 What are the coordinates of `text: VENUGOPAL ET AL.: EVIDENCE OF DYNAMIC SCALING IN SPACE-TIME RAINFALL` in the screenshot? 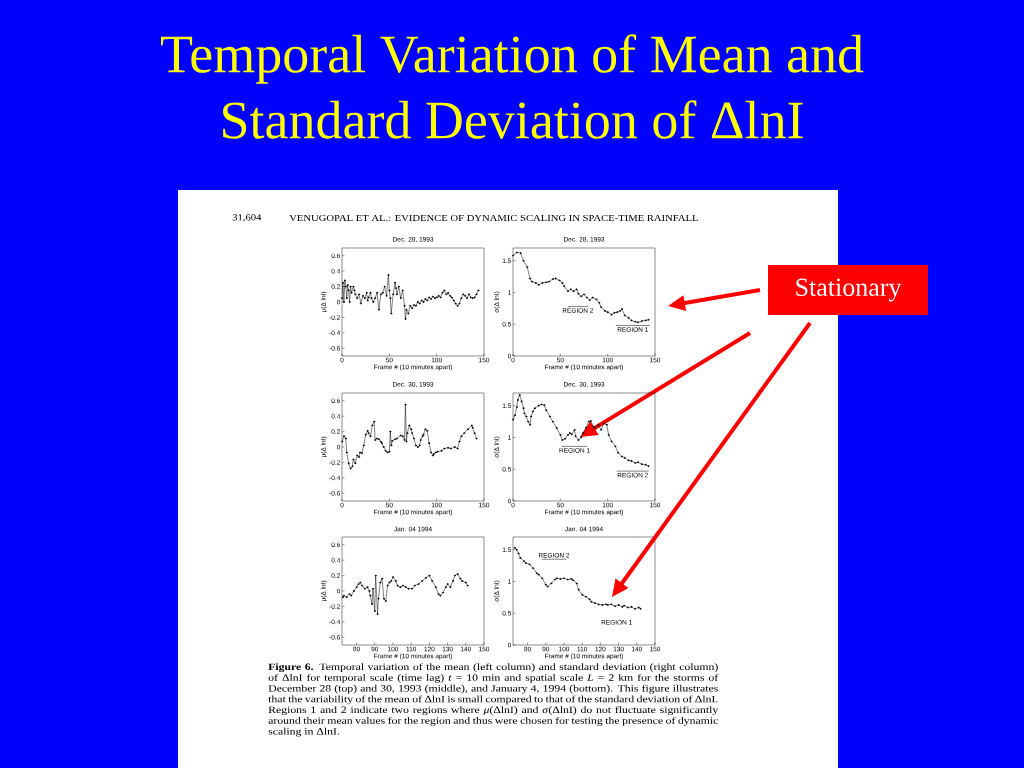 It's located at (493, 218).